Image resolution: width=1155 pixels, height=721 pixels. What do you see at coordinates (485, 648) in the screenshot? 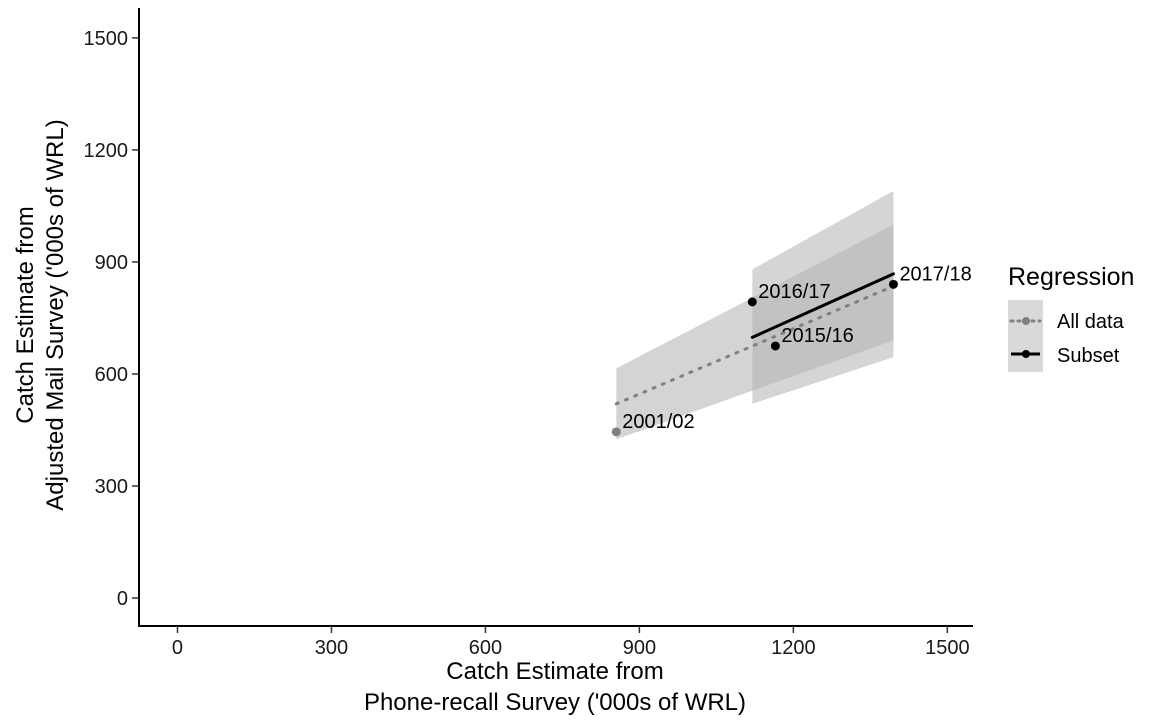
I see `x-tick-label-600: 600` at bounding box center [485, 648].